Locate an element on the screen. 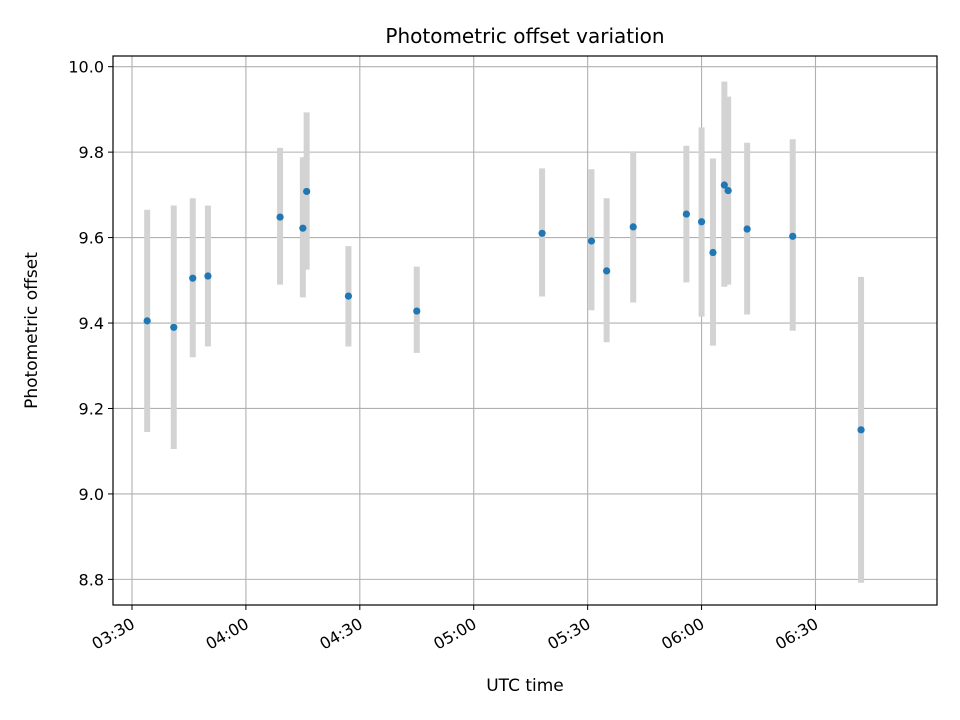 This screenshot has height=720, width=960. x-tick-label: 06:00 is located at coordinates (682, 634).